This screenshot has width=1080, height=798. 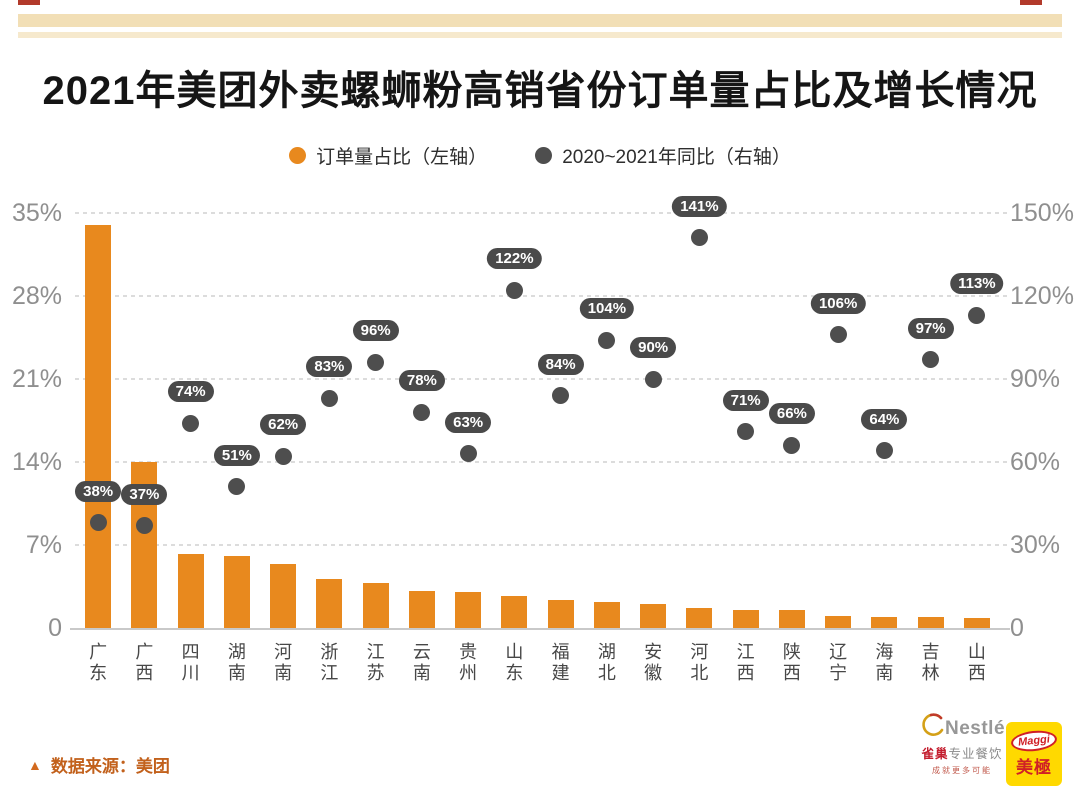 What do you see at coordinates (540, 629) in the screenshot?
I see `x-axis-line` at bounding box center [540, 629].